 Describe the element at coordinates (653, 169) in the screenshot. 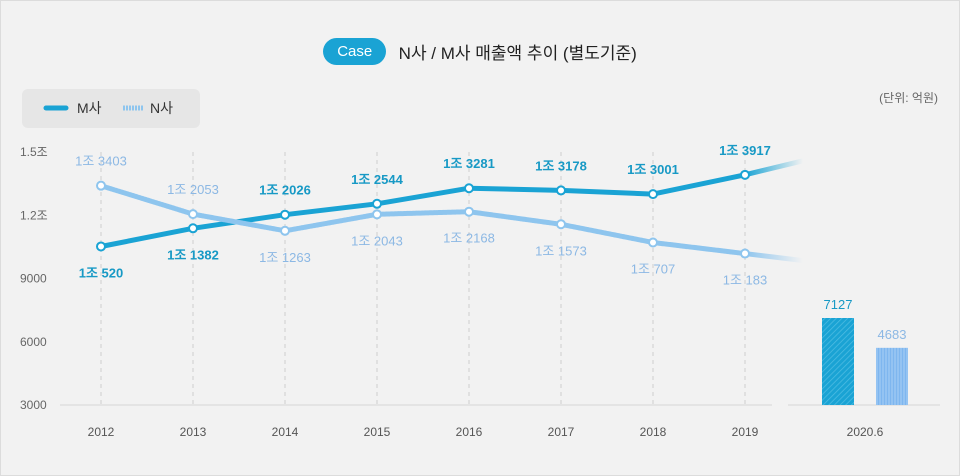

I see `data-label: 1조 3001` at that location.